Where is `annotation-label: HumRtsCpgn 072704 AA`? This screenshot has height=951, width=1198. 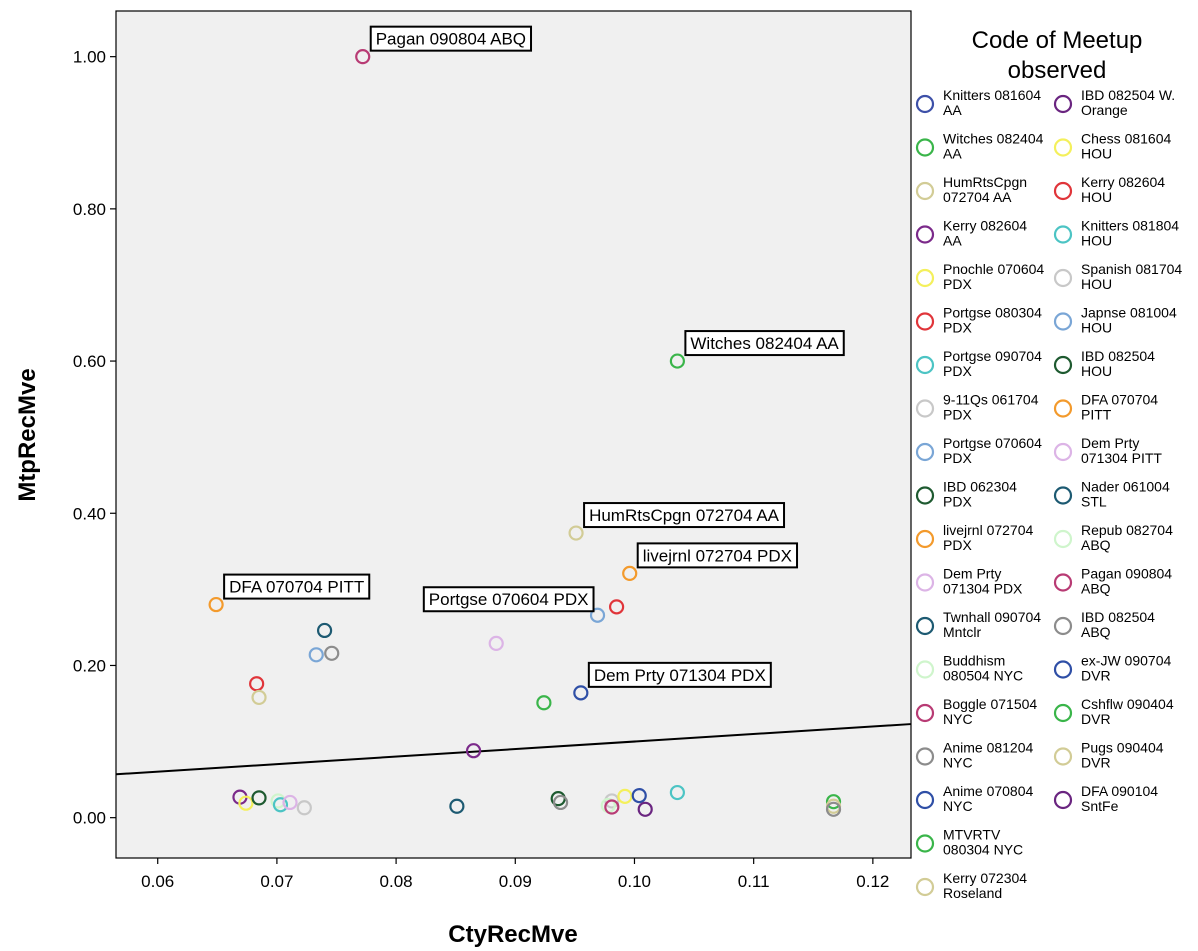
annotation-label: HumRtsCpgn 072704 AA is located at coordinates (684, 515).